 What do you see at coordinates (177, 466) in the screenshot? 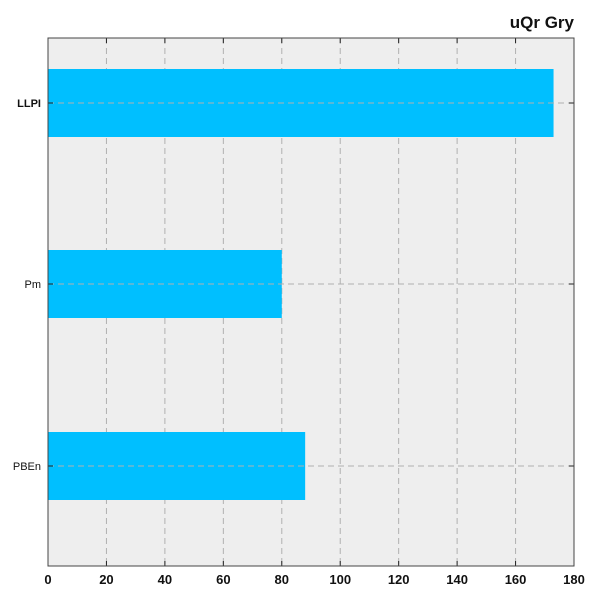
I see `bar-pben` at bounding box center [177, 466].